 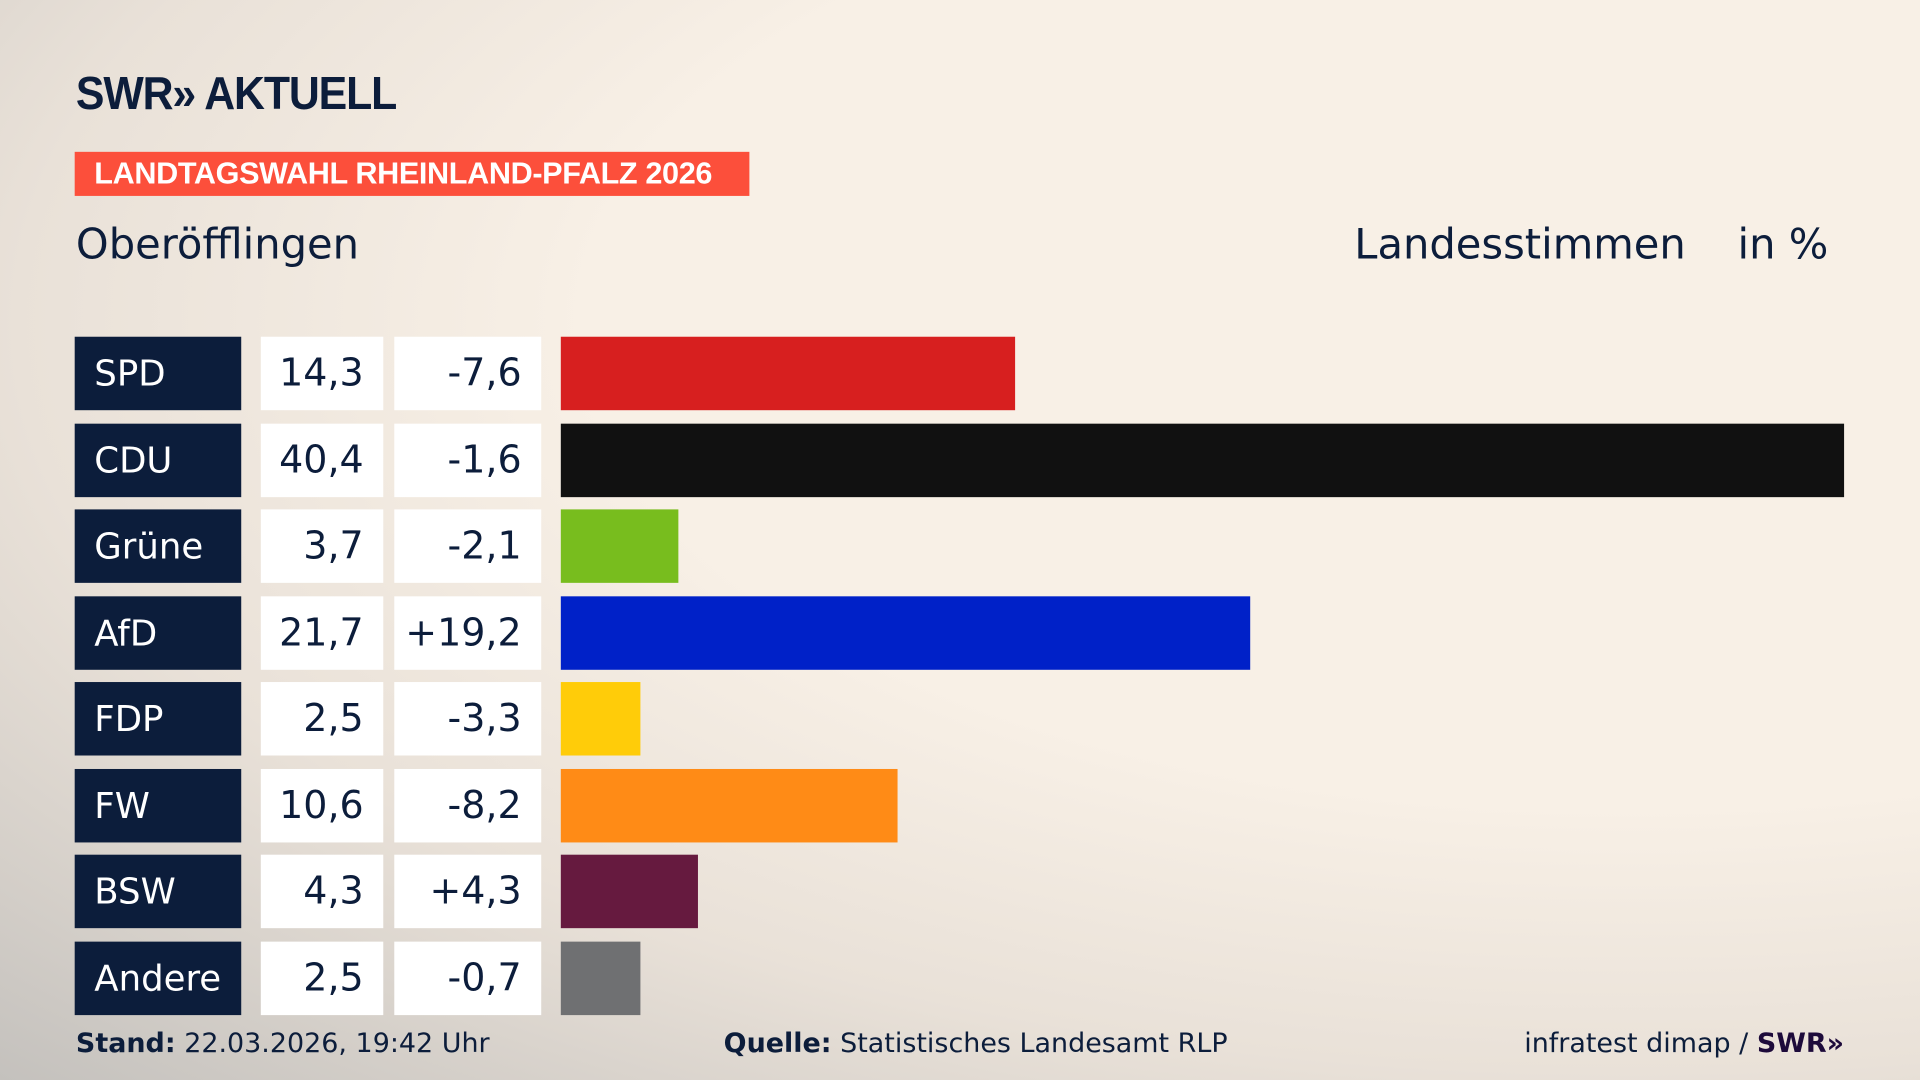 I want to click on source: Quelle: Statistisches Landesamt RLP, so click(x=976, y=1044).